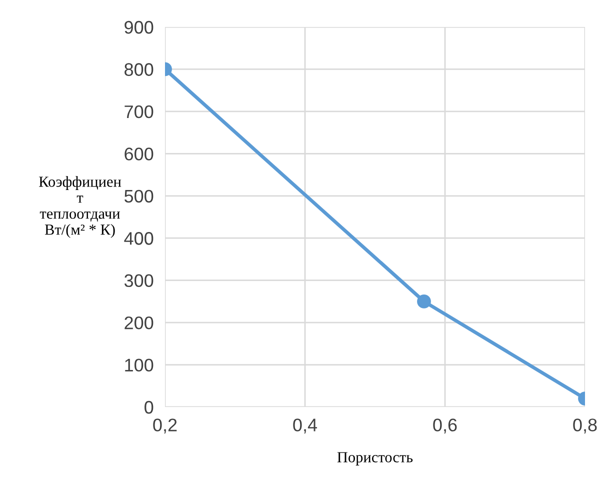  What do you see at coordinates (139, 281) in the screenshot?
I see `y-tick-label: 300` at bounding box center [139, 281].